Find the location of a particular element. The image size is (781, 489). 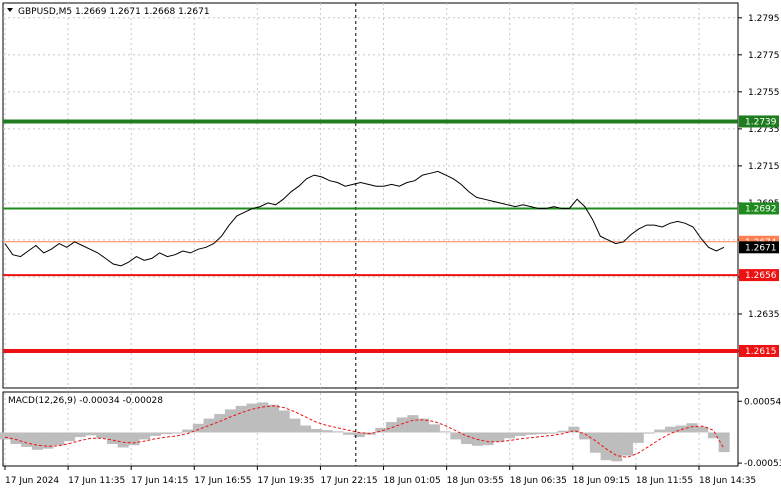

level-tag-label: 1.2615 is located at coordinates (761, 352).